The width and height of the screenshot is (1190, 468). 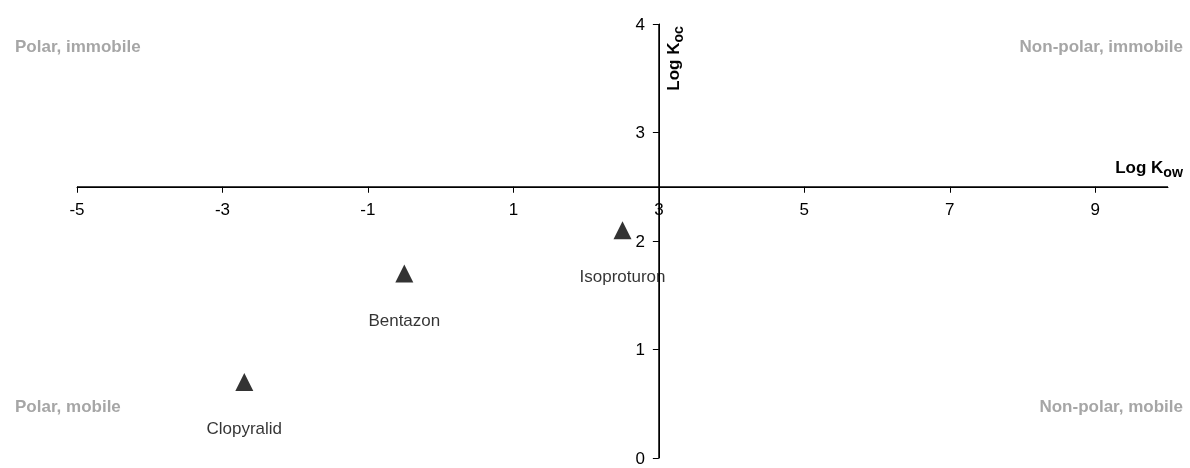 I want to click on annotation: Bentazon, so click(x=404, y=320).